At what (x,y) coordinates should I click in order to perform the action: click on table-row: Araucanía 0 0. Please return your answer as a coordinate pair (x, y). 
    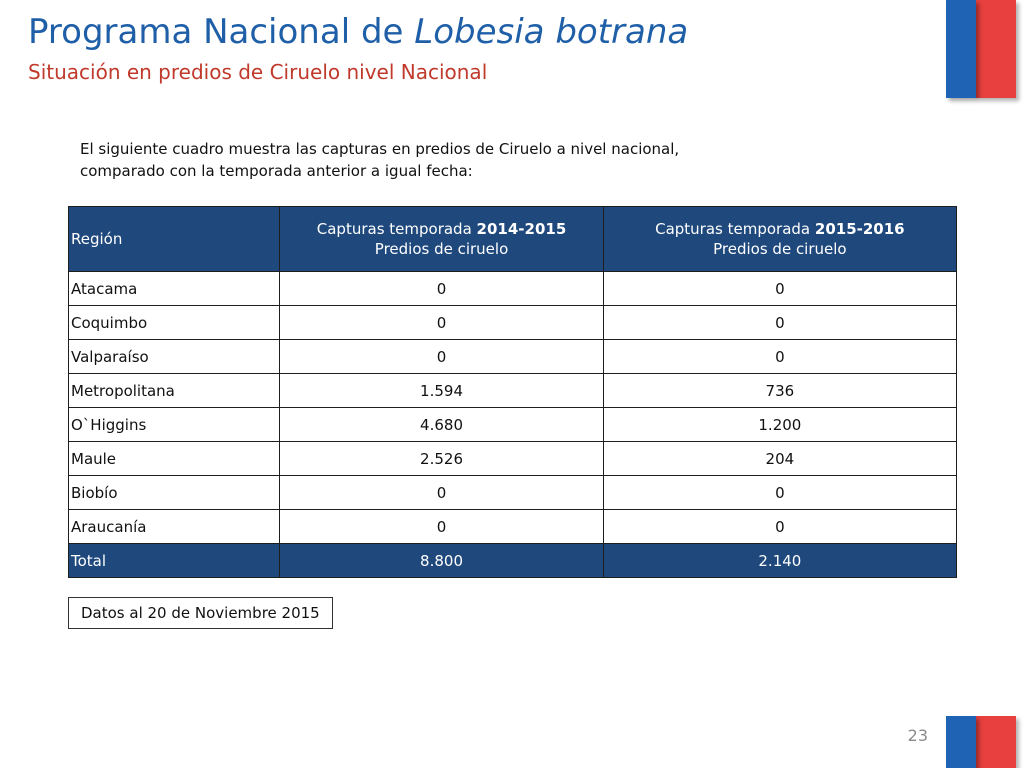
    Looking at the image, I should click on (512, 526).